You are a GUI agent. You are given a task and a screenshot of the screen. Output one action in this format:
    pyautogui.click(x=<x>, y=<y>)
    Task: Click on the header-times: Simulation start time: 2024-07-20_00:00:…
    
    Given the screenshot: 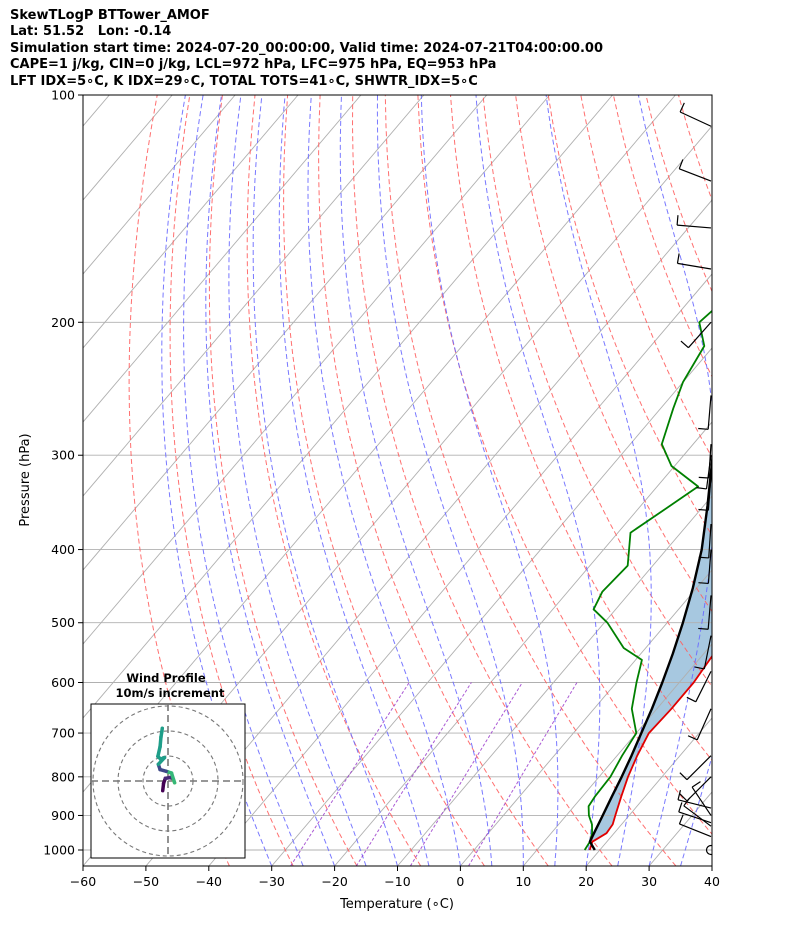 What is the action you would take?
    pyautogui.click(x=306, y=48)
    